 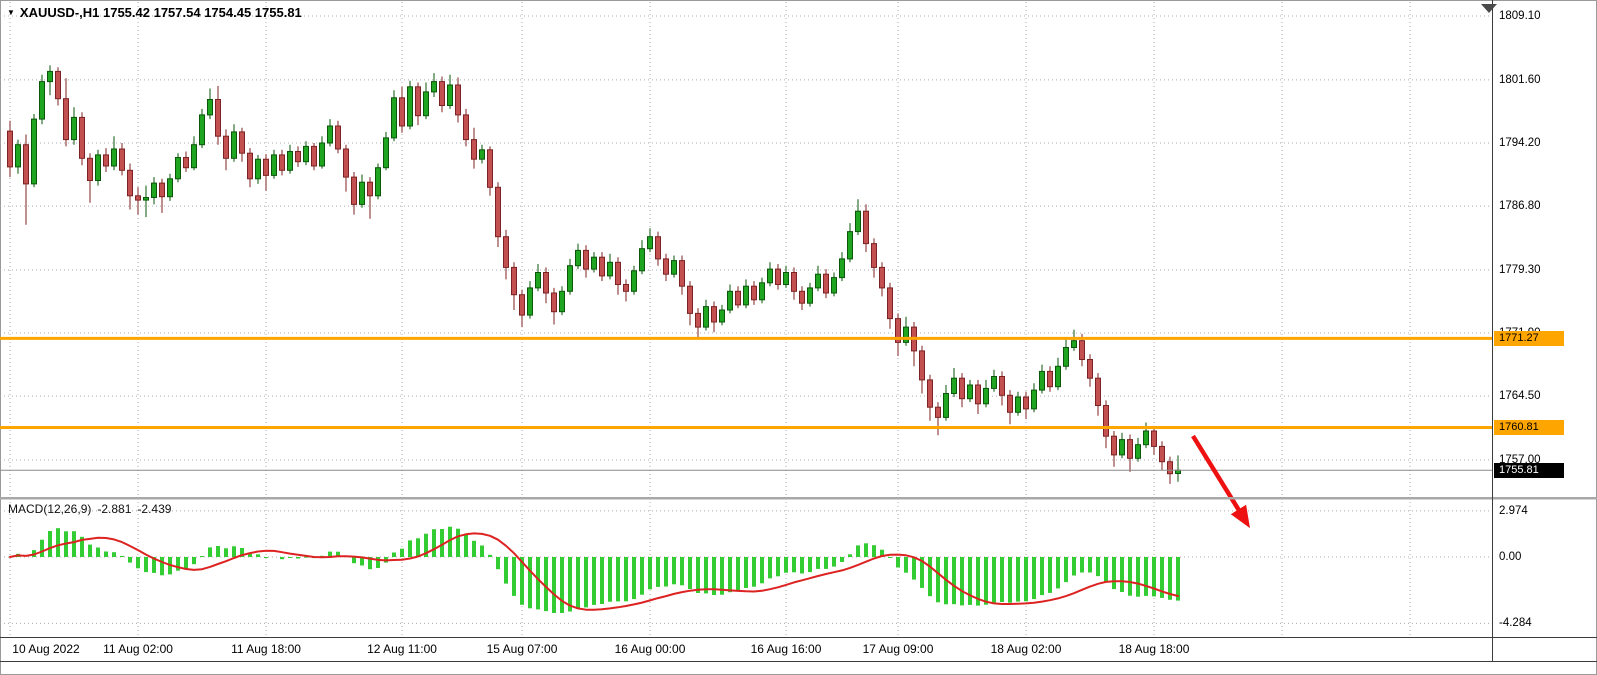 What do you see at coordinates (1220, 481) in the screenshot?
I see `trend-arrow` at bounding box center [1220, 481].